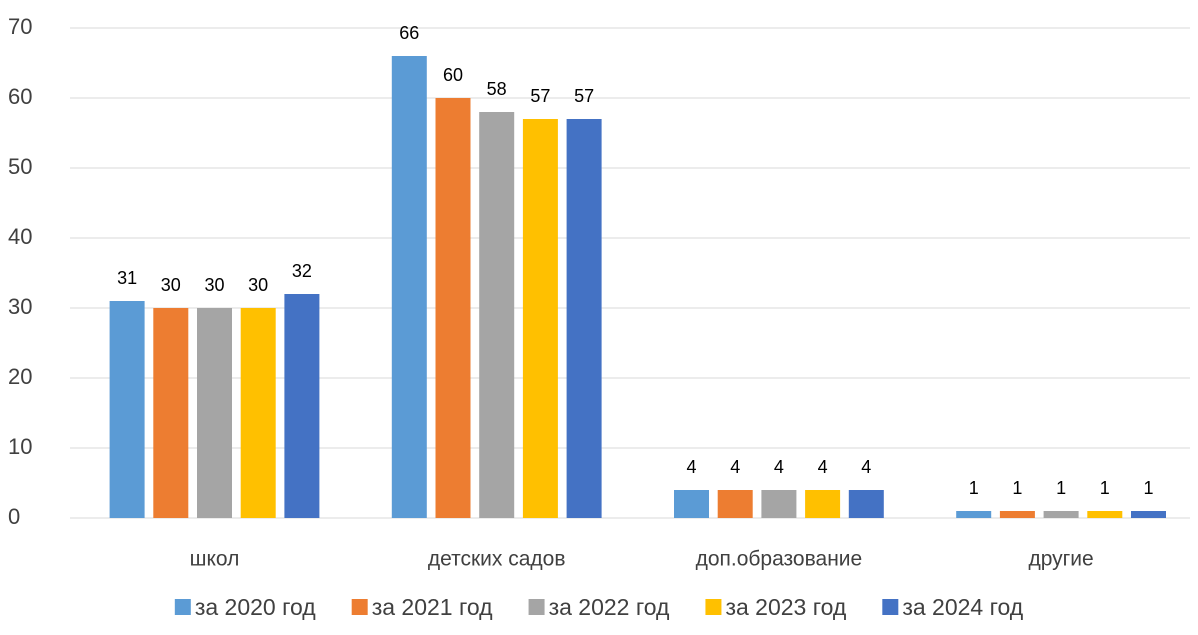 This screenshot has height=635, width=1198. Describe the element at coordinates (779, 559) in the screenshot. I see `x-tick-label: доп.образование` at that location.